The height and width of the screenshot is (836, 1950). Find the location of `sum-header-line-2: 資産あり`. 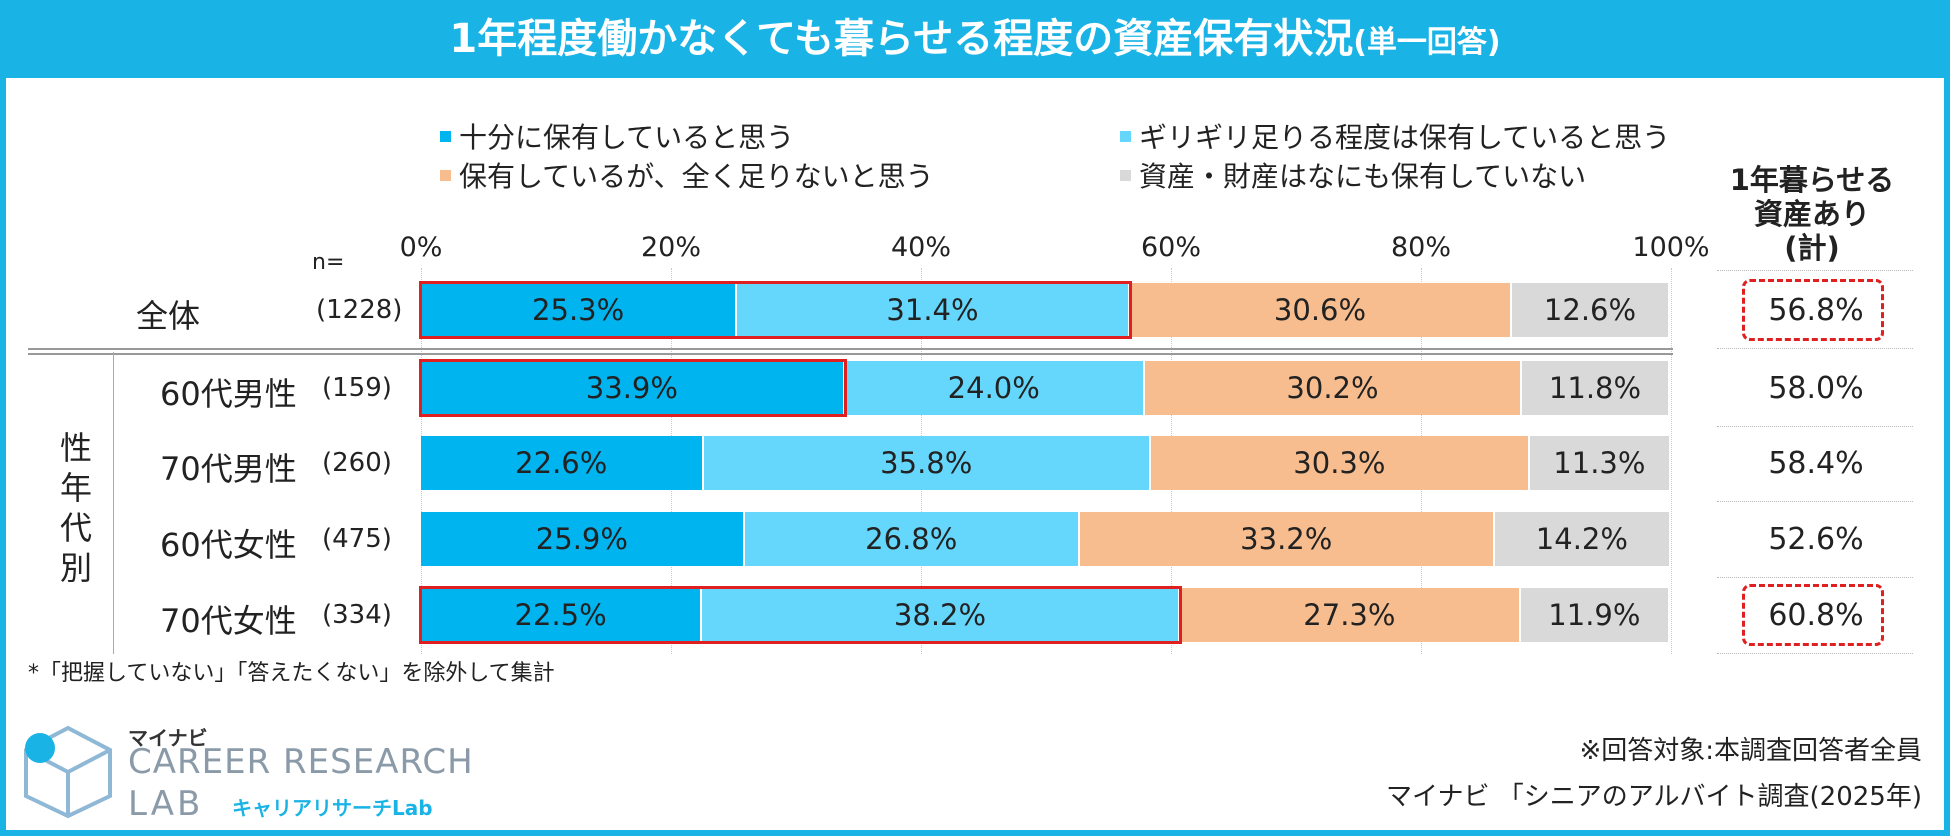

sum-header-line-2: 資産あり is located at coordinates (1811, 214).